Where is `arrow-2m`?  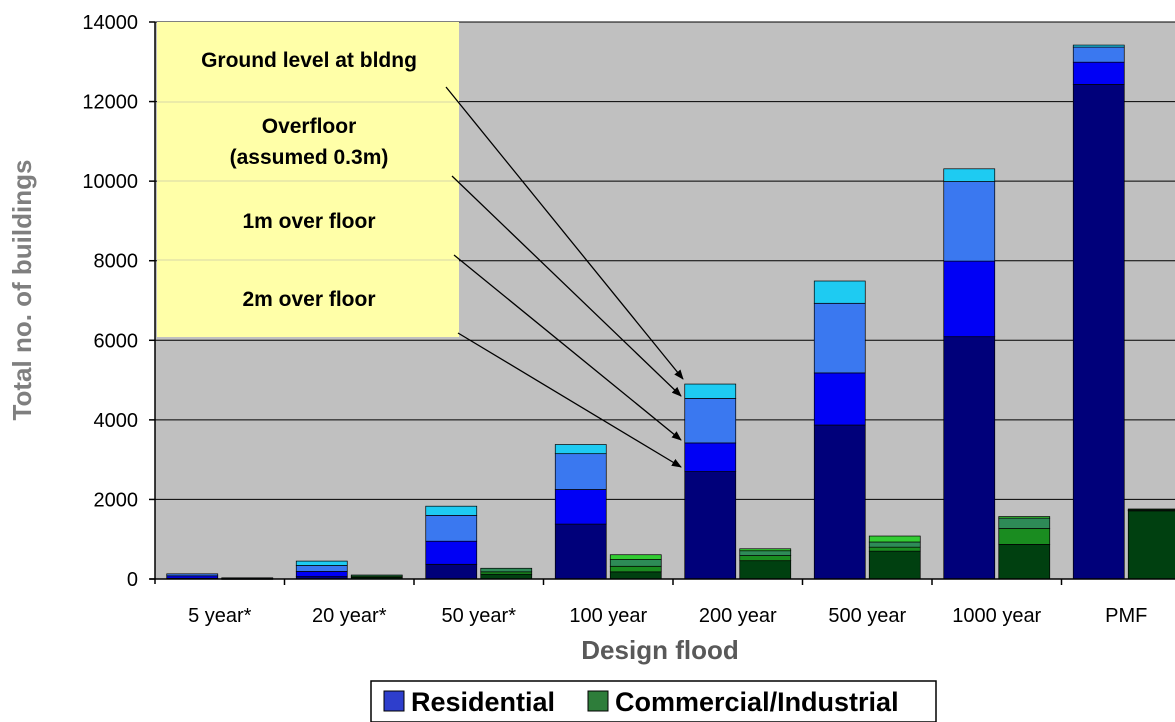
arrow-2m is located at coordinates (569, 400).